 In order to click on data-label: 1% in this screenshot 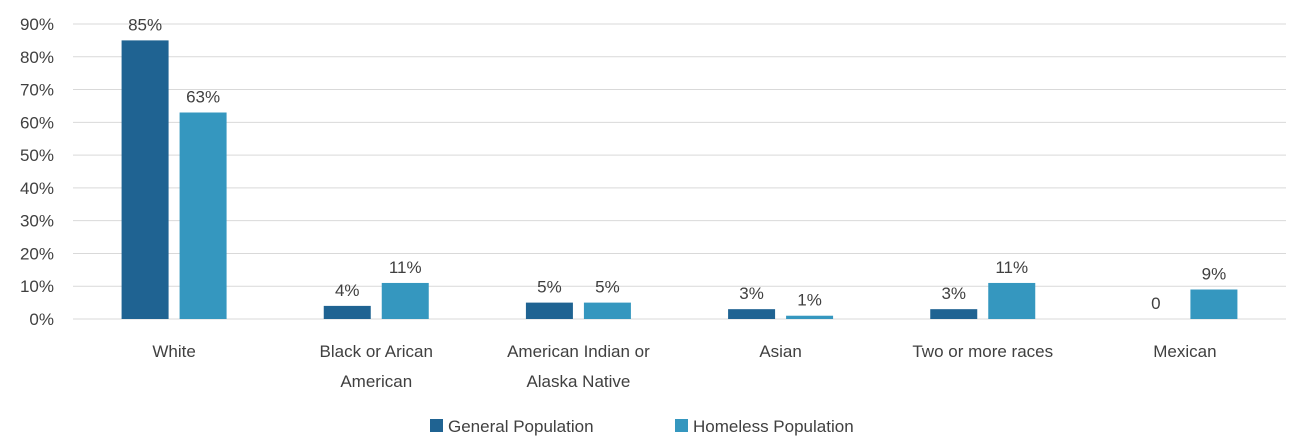, I will do `click(809, 300)`.